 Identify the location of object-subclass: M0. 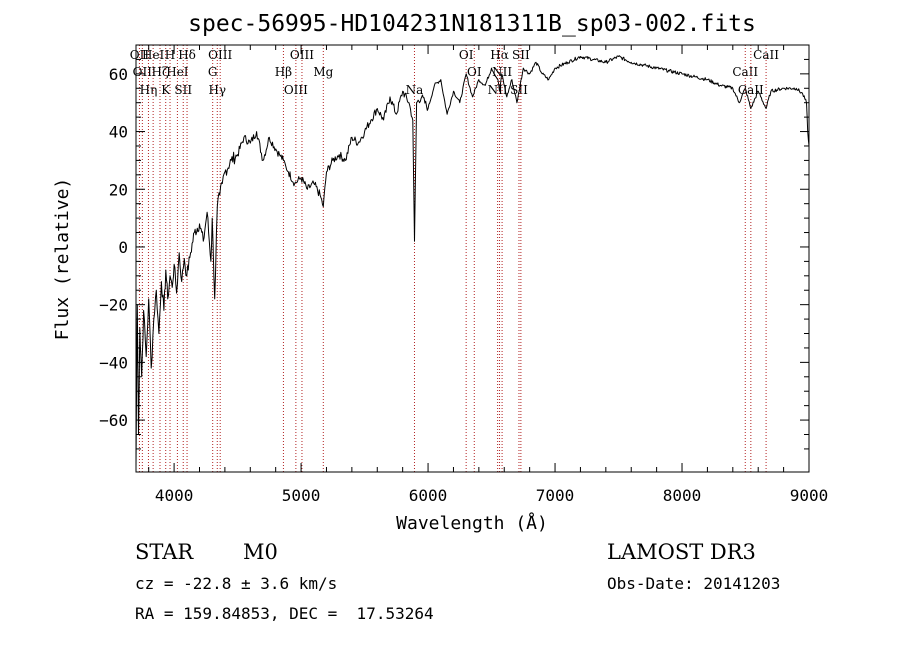
(260, 552).